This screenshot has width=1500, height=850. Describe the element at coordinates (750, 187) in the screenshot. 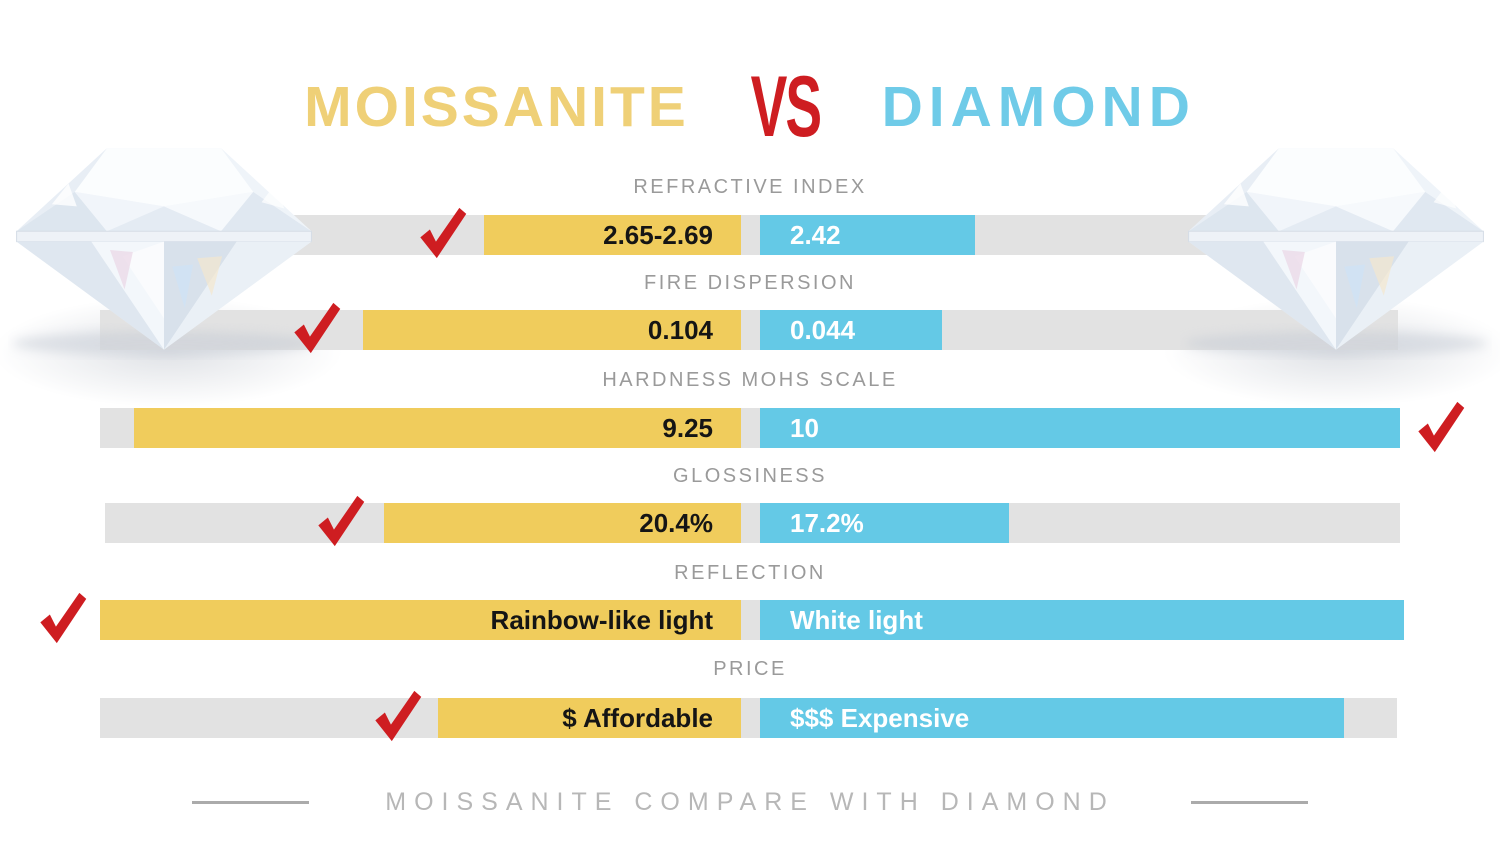

I see `row-label-refractive-index: REFRACTIVE INDEX` at that location.